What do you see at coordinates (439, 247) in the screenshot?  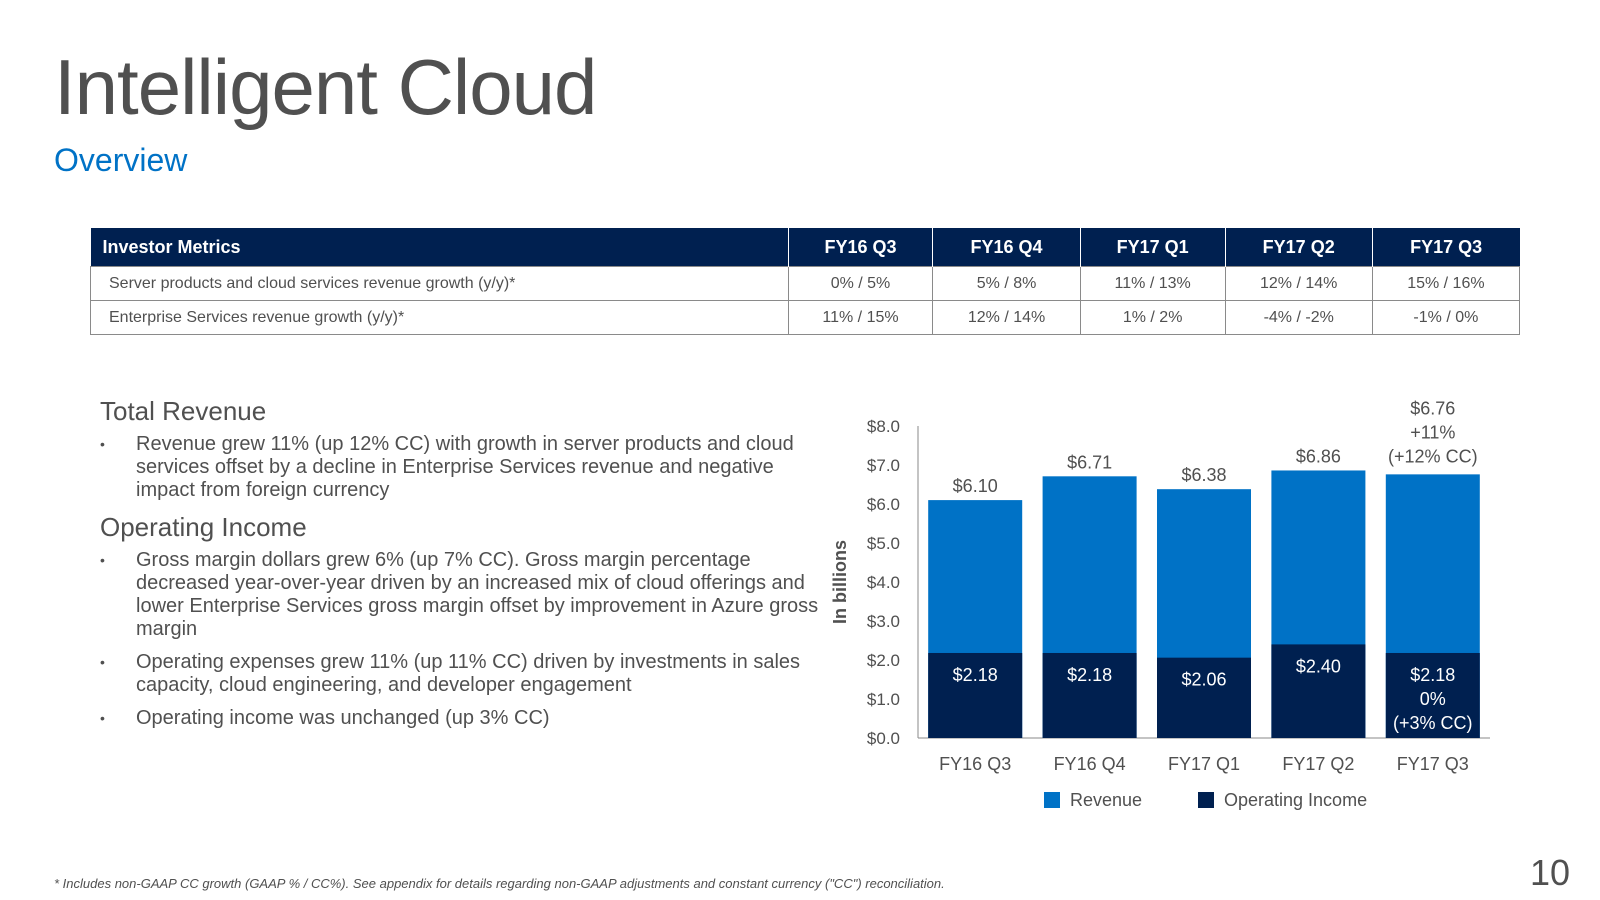 I see `table-header: Investor Metrics` at bounding box center [439, 247].